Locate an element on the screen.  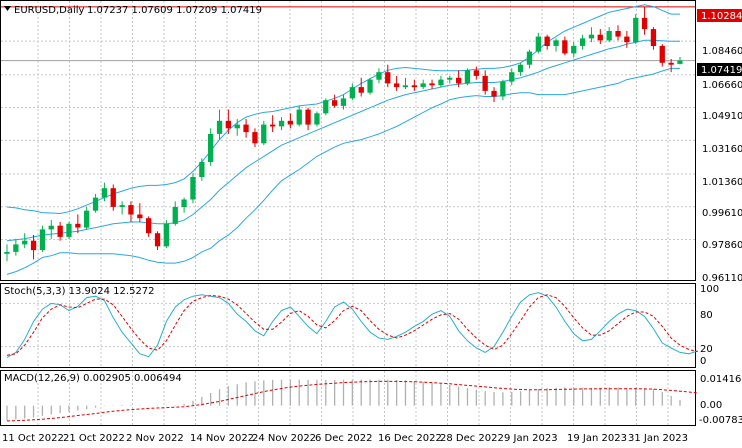
macd-title: MACD(12,26,9) 0.002905 0.006494 is located at coordinates (93, 378).